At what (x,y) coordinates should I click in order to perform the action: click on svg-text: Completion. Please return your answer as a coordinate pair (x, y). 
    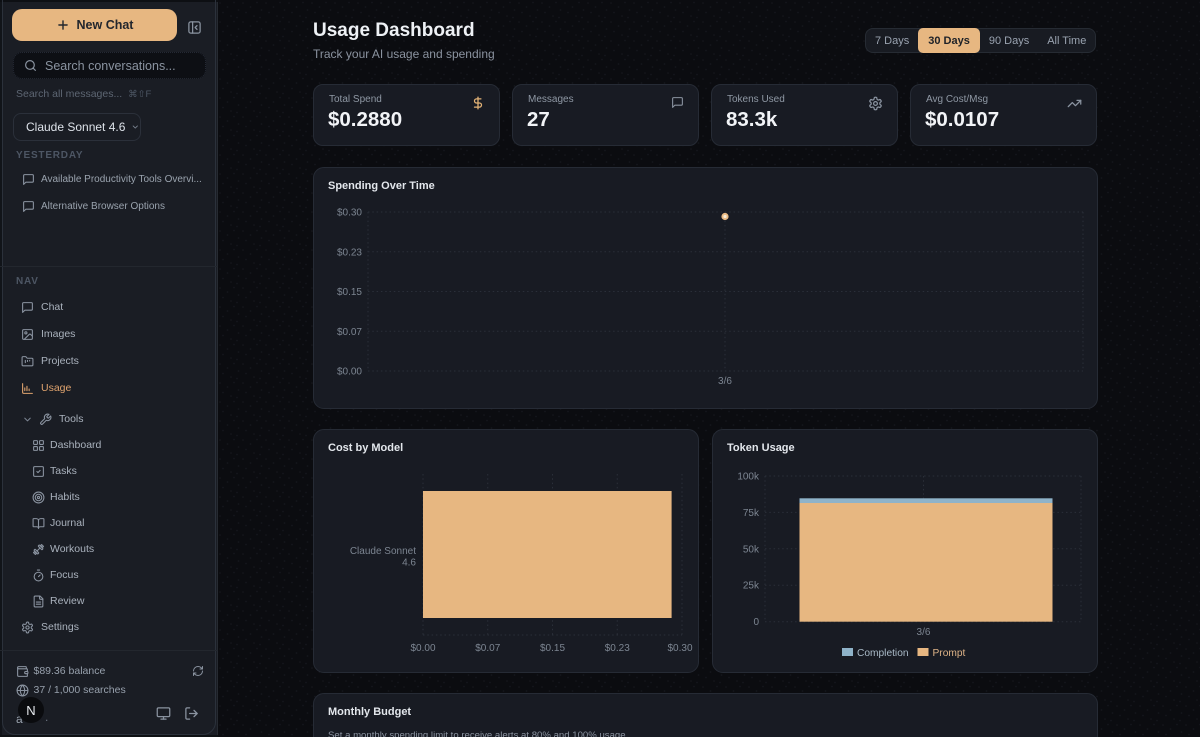
    Looking at the image, I should click on (883, 653).